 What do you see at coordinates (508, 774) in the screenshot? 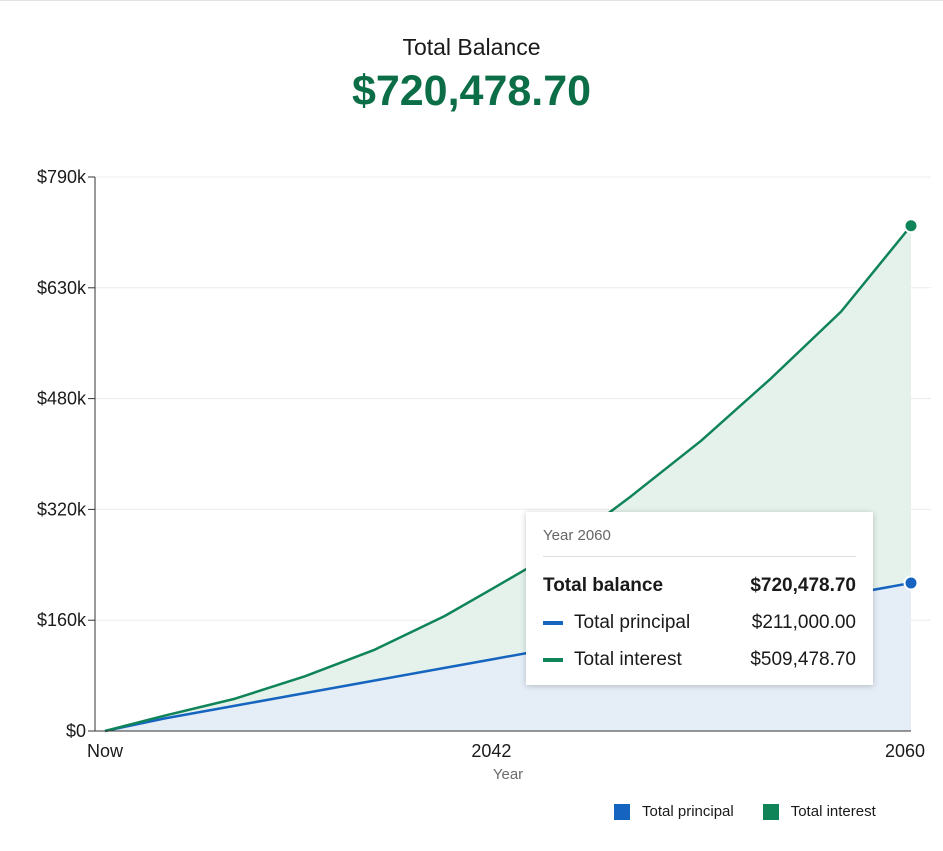
I see `x-axis-title: Year` at bounding box center [508, 774].